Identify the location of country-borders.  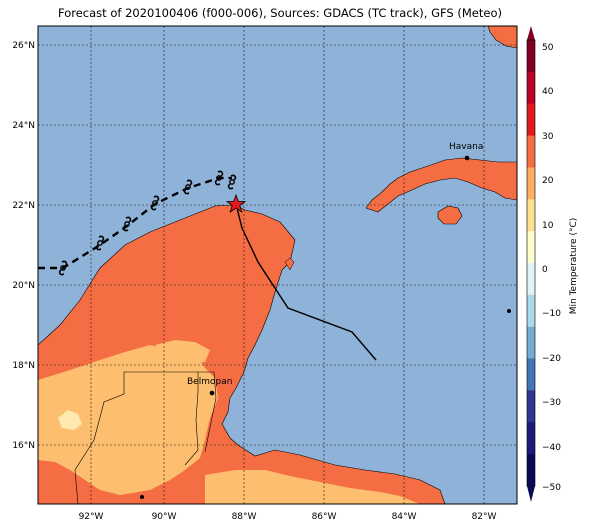
(145, 437).